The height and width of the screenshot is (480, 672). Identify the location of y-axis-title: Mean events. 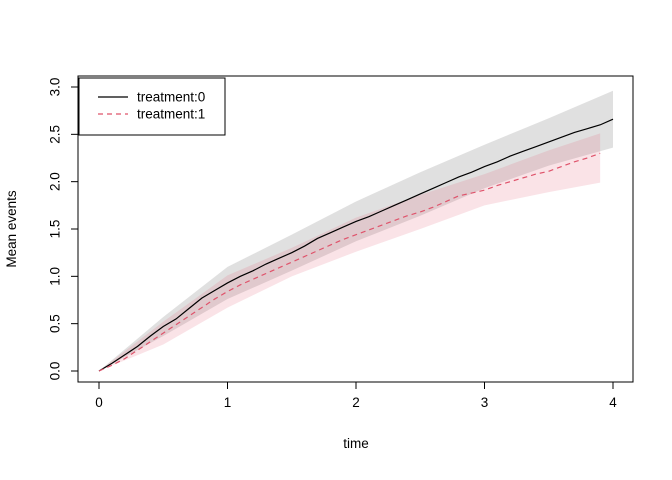
(11, 229).